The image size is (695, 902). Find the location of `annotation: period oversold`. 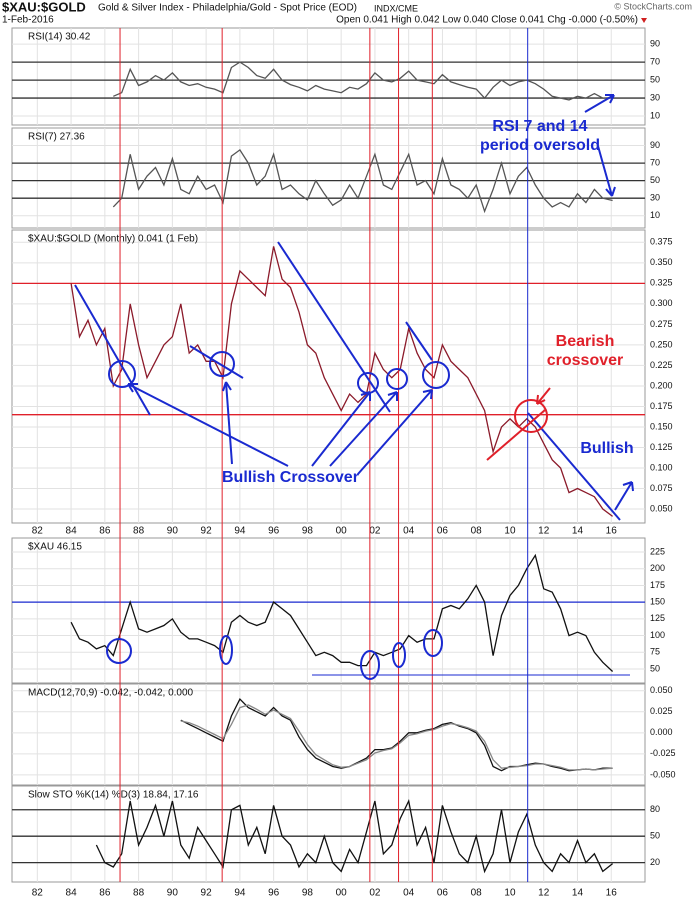

annotation: period oversold is located at coordinates (540, 145).